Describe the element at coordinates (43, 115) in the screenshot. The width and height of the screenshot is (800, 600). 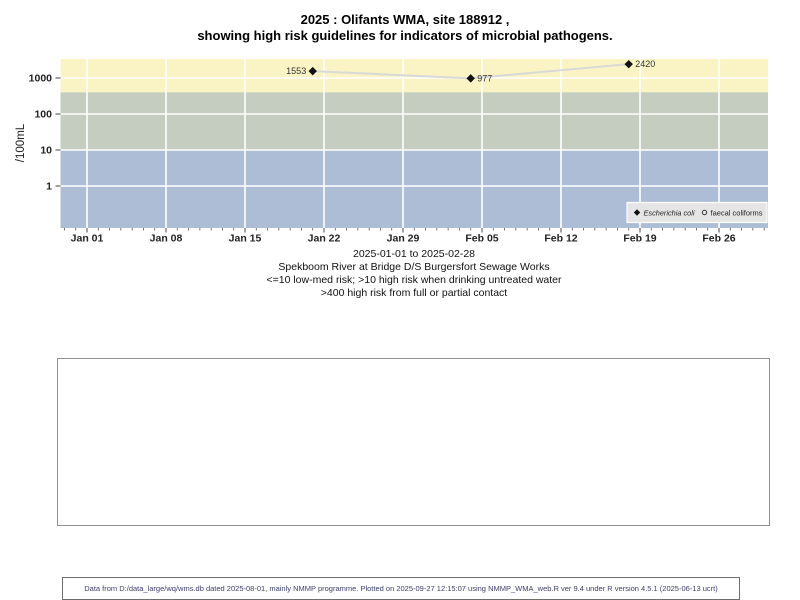
I see `y-tick-label: 100` at that location.